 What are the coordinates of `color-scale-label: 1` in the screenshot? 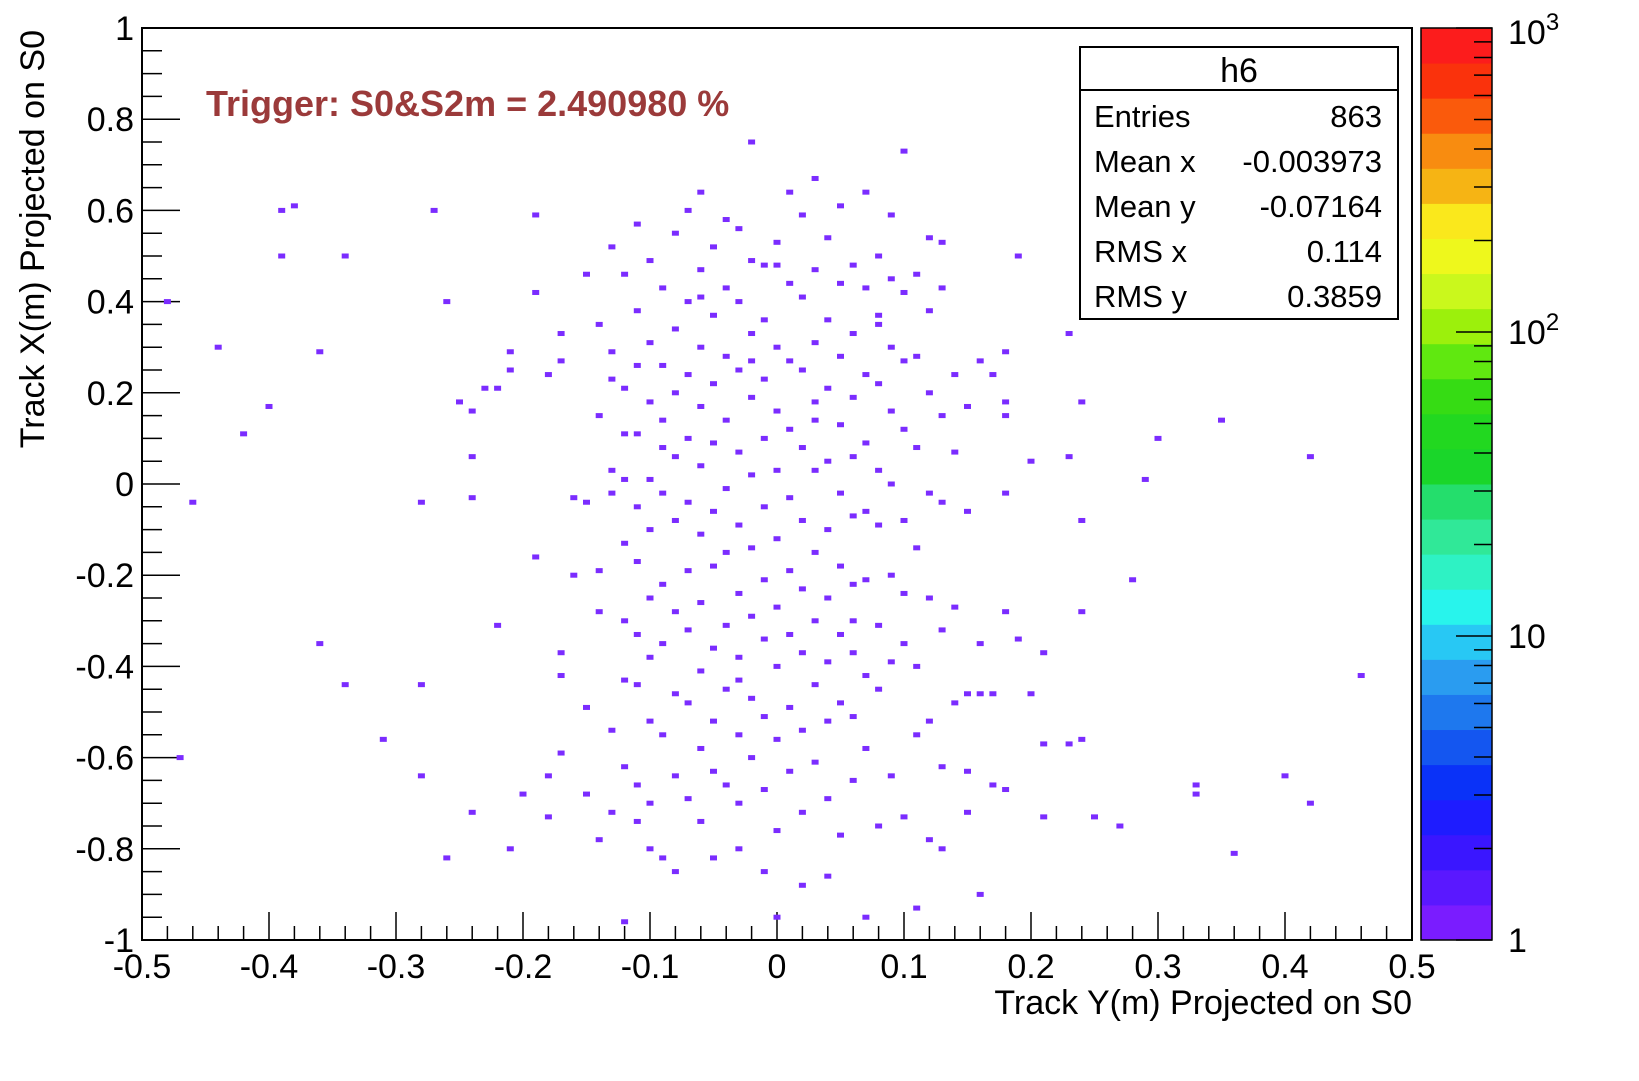 It's located at (1517, 941).